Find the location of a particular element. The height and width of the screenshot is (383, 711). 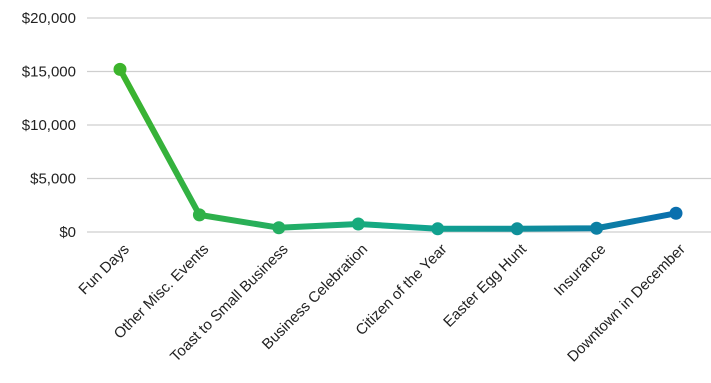

y-tick-label: $15,000 is located at coordinates (49, 72).